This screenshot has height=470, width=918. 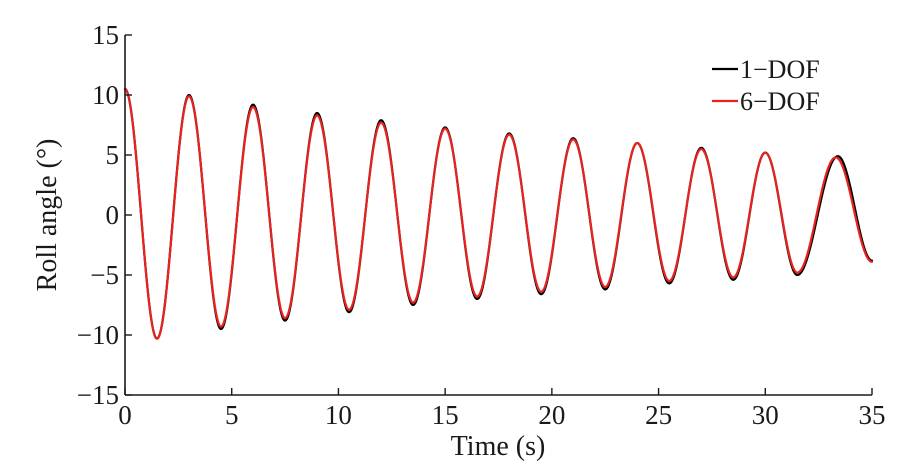 What do you see at coordinates (98, 335) in the screenshot?
I see `y-tick-label: −10` at bounding box center [98, 335].